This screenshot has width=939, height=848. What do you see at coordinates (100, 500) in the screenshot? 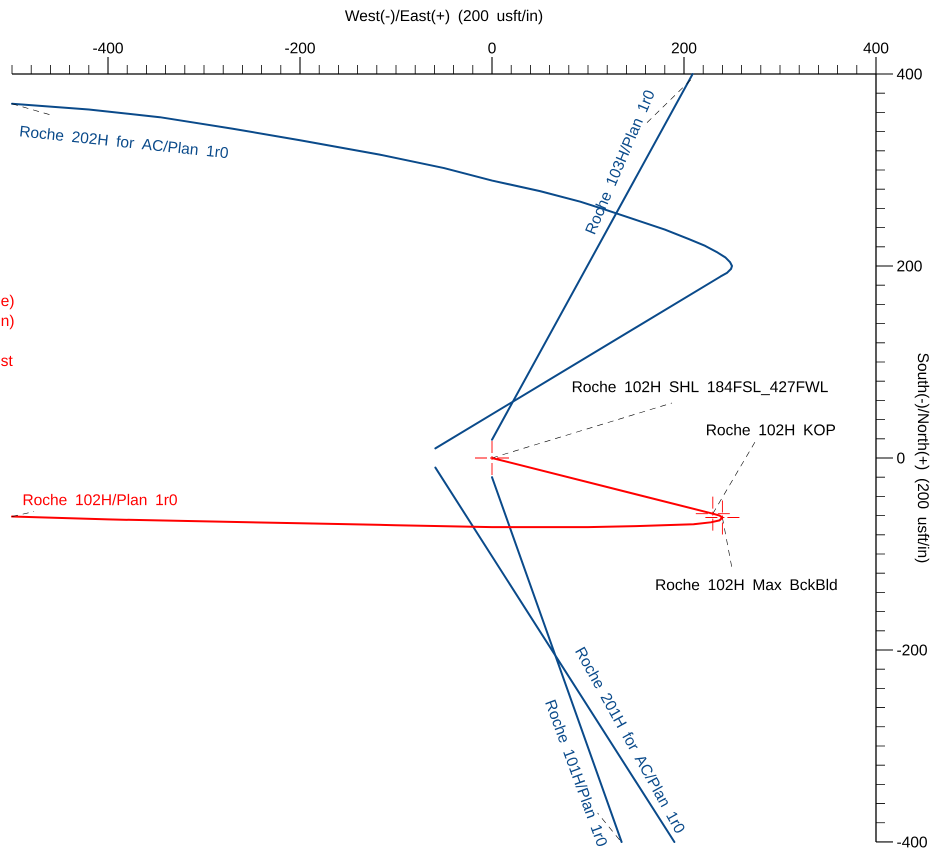
I see `series-label: Roche 102H/Plan 1r0` at bounding box center [100, 500].